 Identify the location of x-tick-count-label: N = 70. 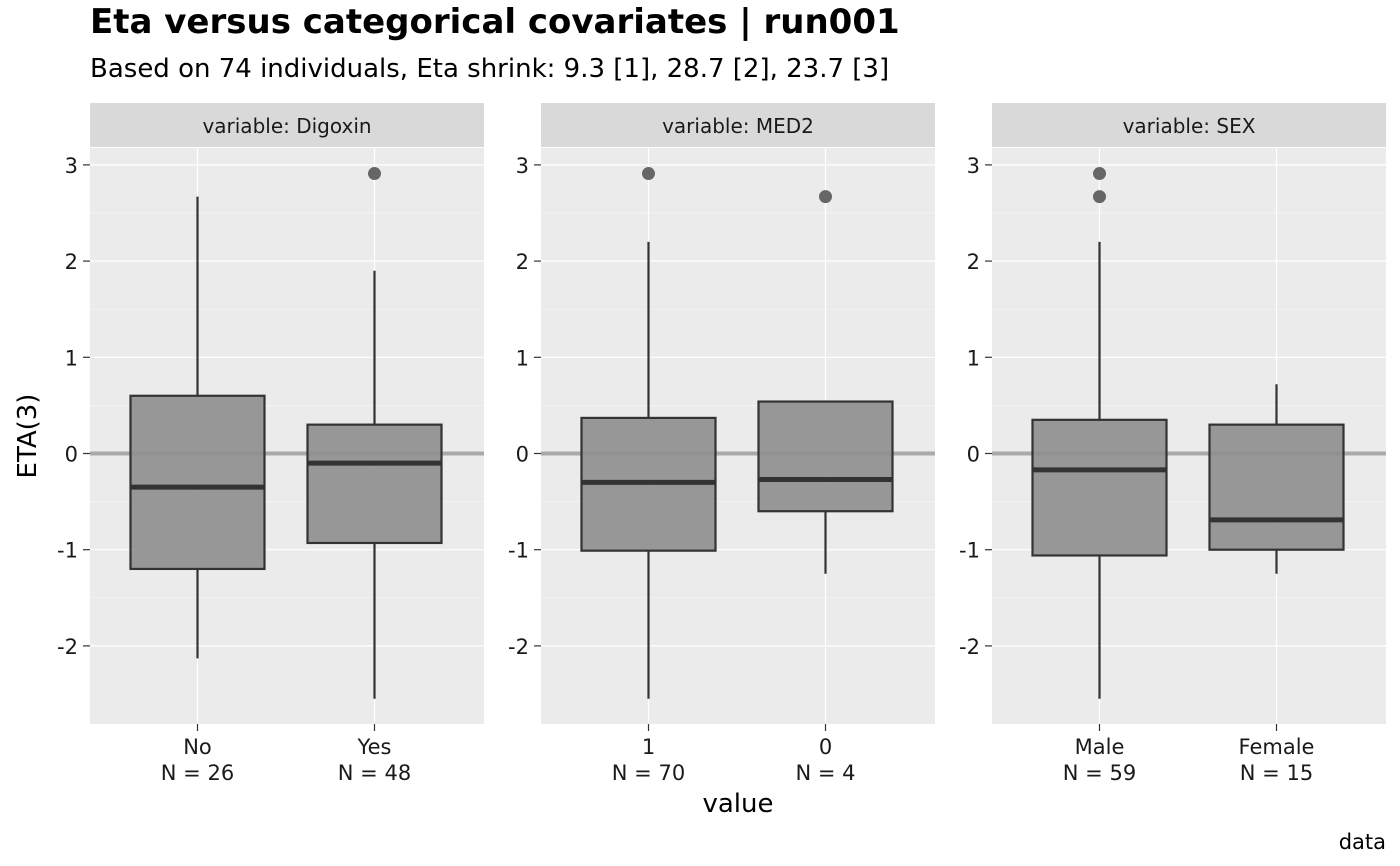
(648, 773).